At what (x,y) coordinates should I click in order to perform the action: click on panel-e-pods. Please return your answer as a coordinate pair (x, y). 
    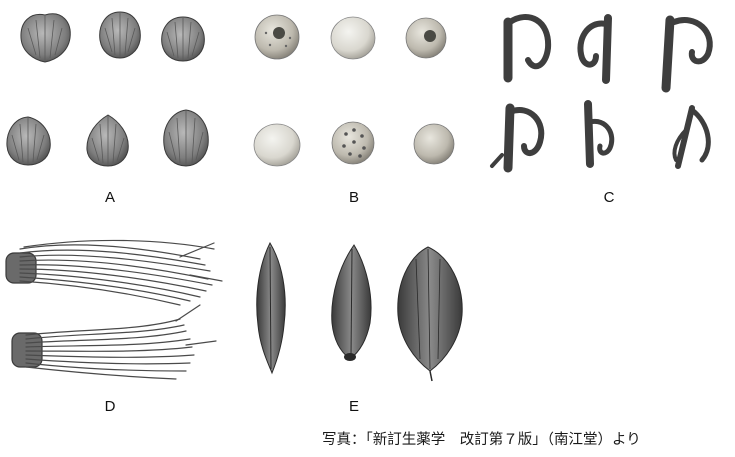
    Looking at the image, I should click on (355, 310).